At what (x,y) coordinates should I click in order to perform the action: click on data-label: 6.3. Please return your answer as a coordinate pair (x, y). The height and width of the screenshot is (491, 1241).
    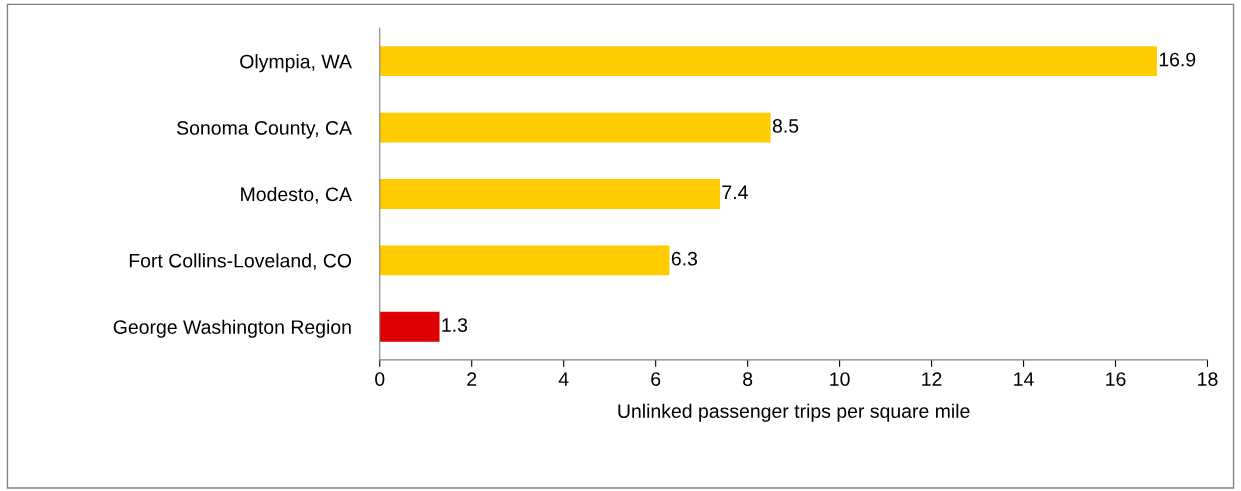
    Looking at the image, I should click on (684, 258).